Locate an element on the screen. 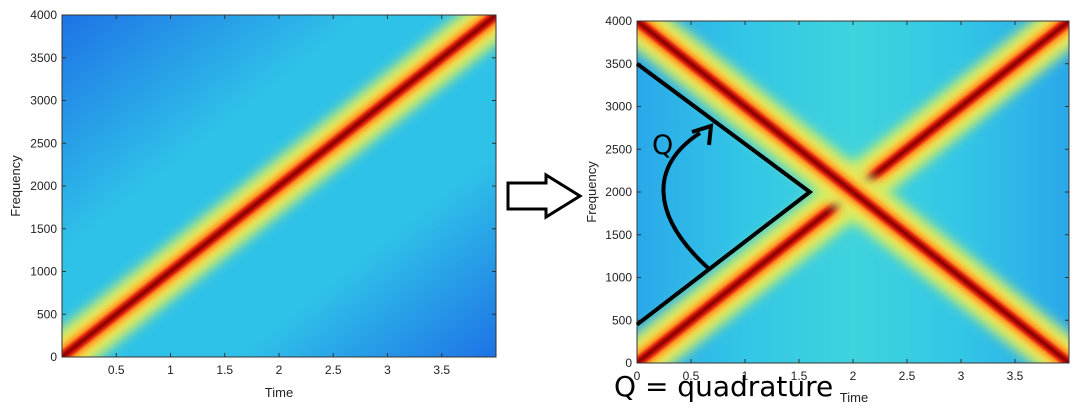  right-ylabel: Frequency is located at coordinates (591, 192).